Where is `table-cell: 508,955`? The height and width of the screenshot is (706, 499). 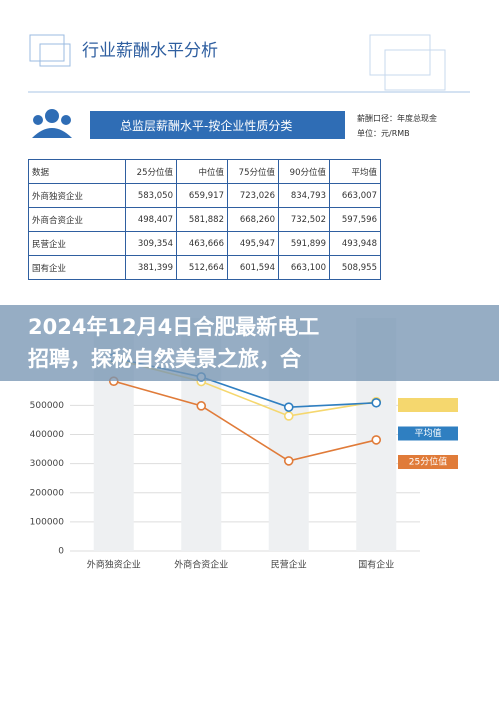 table-cell: 508,955 is located at coordinates (355, 267).